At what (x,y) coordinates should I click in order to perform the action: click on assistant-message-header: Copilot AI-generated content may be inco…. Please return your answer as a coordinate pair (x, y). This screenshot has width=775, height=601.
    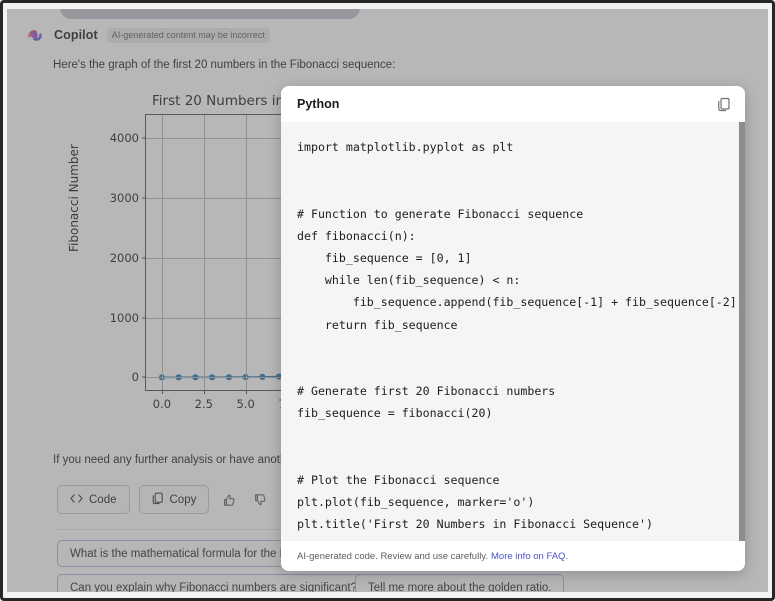
    Looking at the image, I should click on (147, 35).